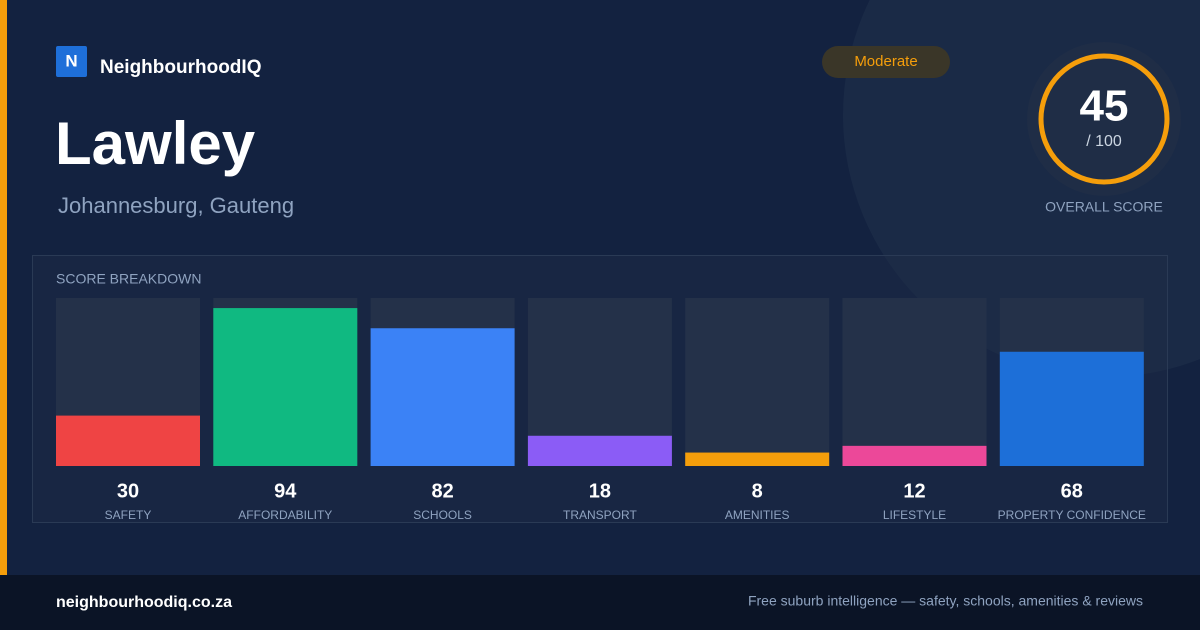  What do you see at coordinates (914, 491) in the screenshot?
I see `bar-value: 12` at bounding box center [914, 491].